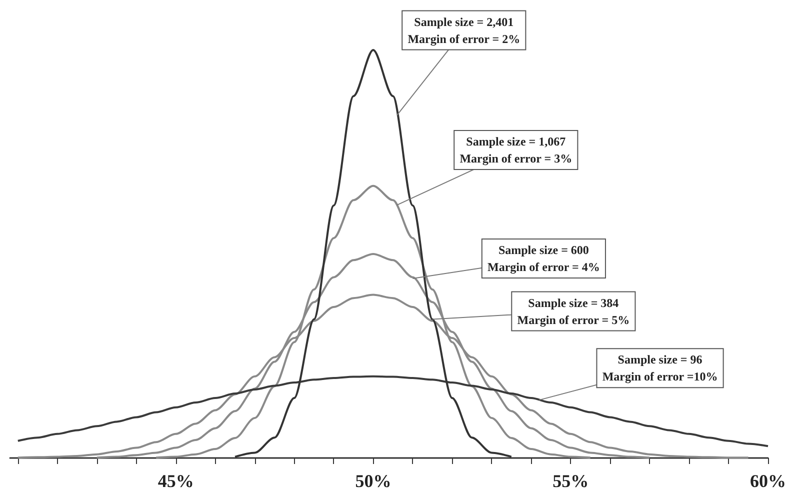  What do you see at coordinates (544, 258) in the screenshot?
I see `annotation: Sample size = 600 Margin of error = 4%` at bounding box center [544, 258].